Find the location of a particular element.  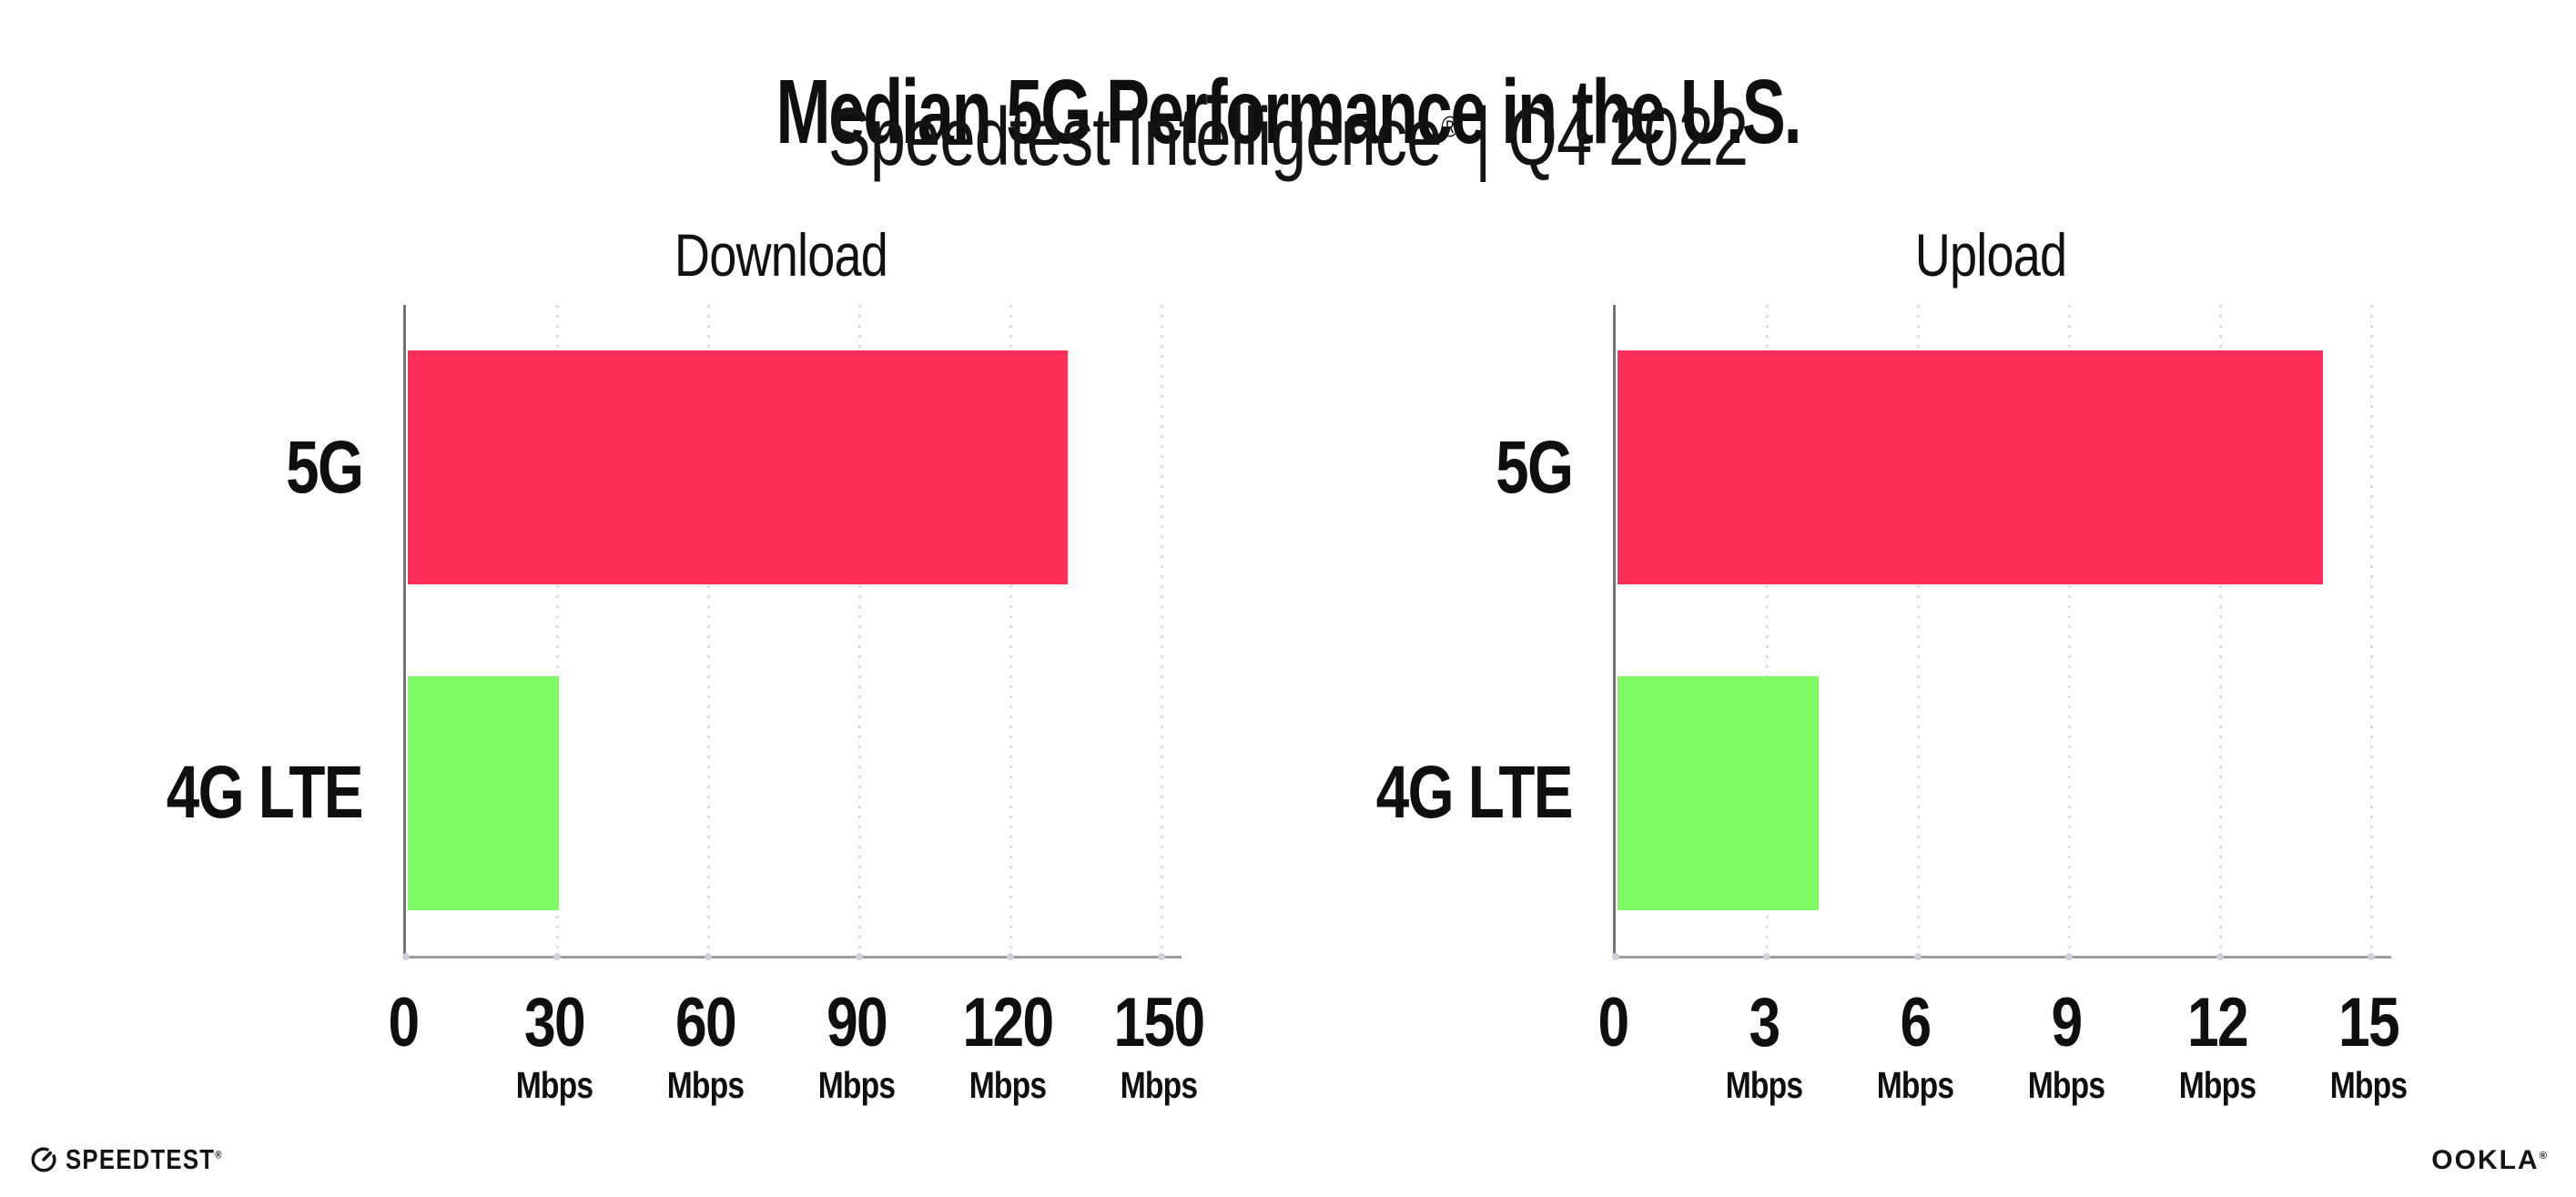

page-title: Median 5G Performance in the U.S. is located at coordinates (1288, 112).